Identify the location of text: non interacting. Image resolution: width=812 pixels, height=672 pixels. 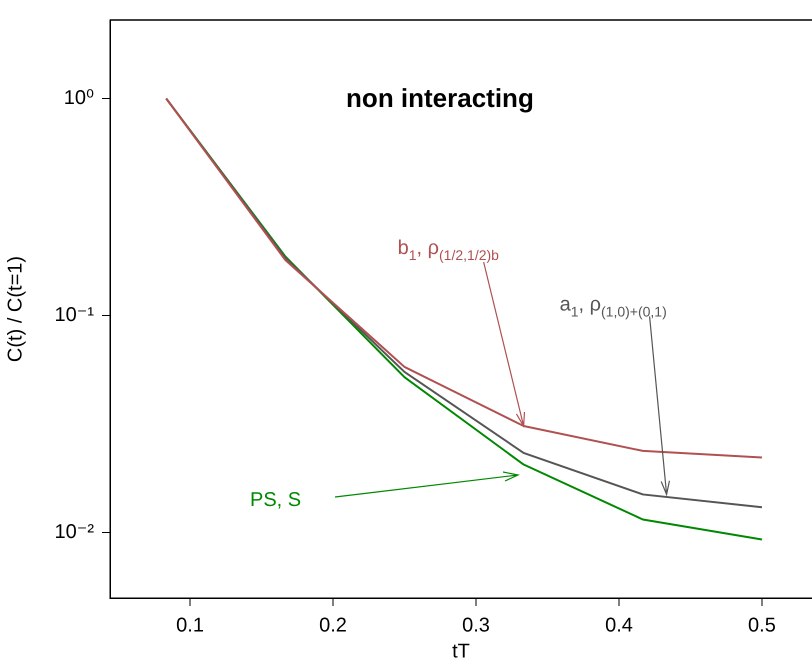
(440, 98).